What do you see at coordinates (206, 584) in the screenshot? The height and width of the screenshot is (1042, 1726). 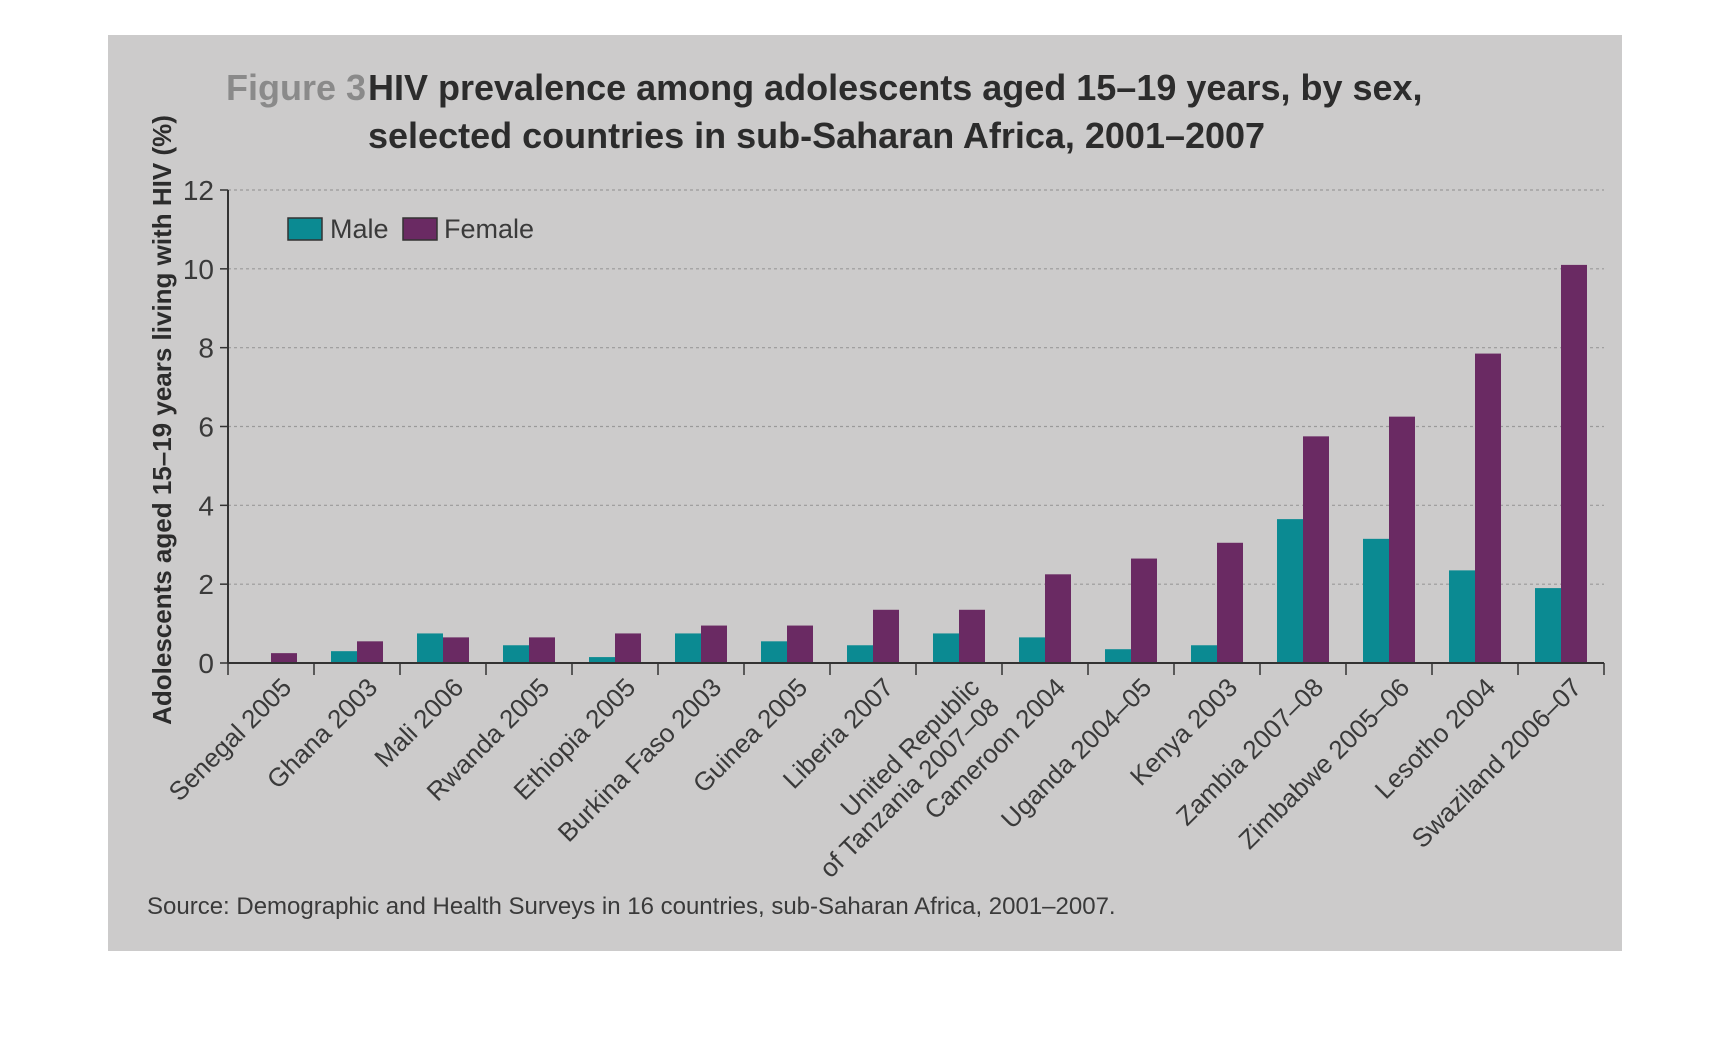 I see `y-tick-label: 2` at bounding box center [206, 584].